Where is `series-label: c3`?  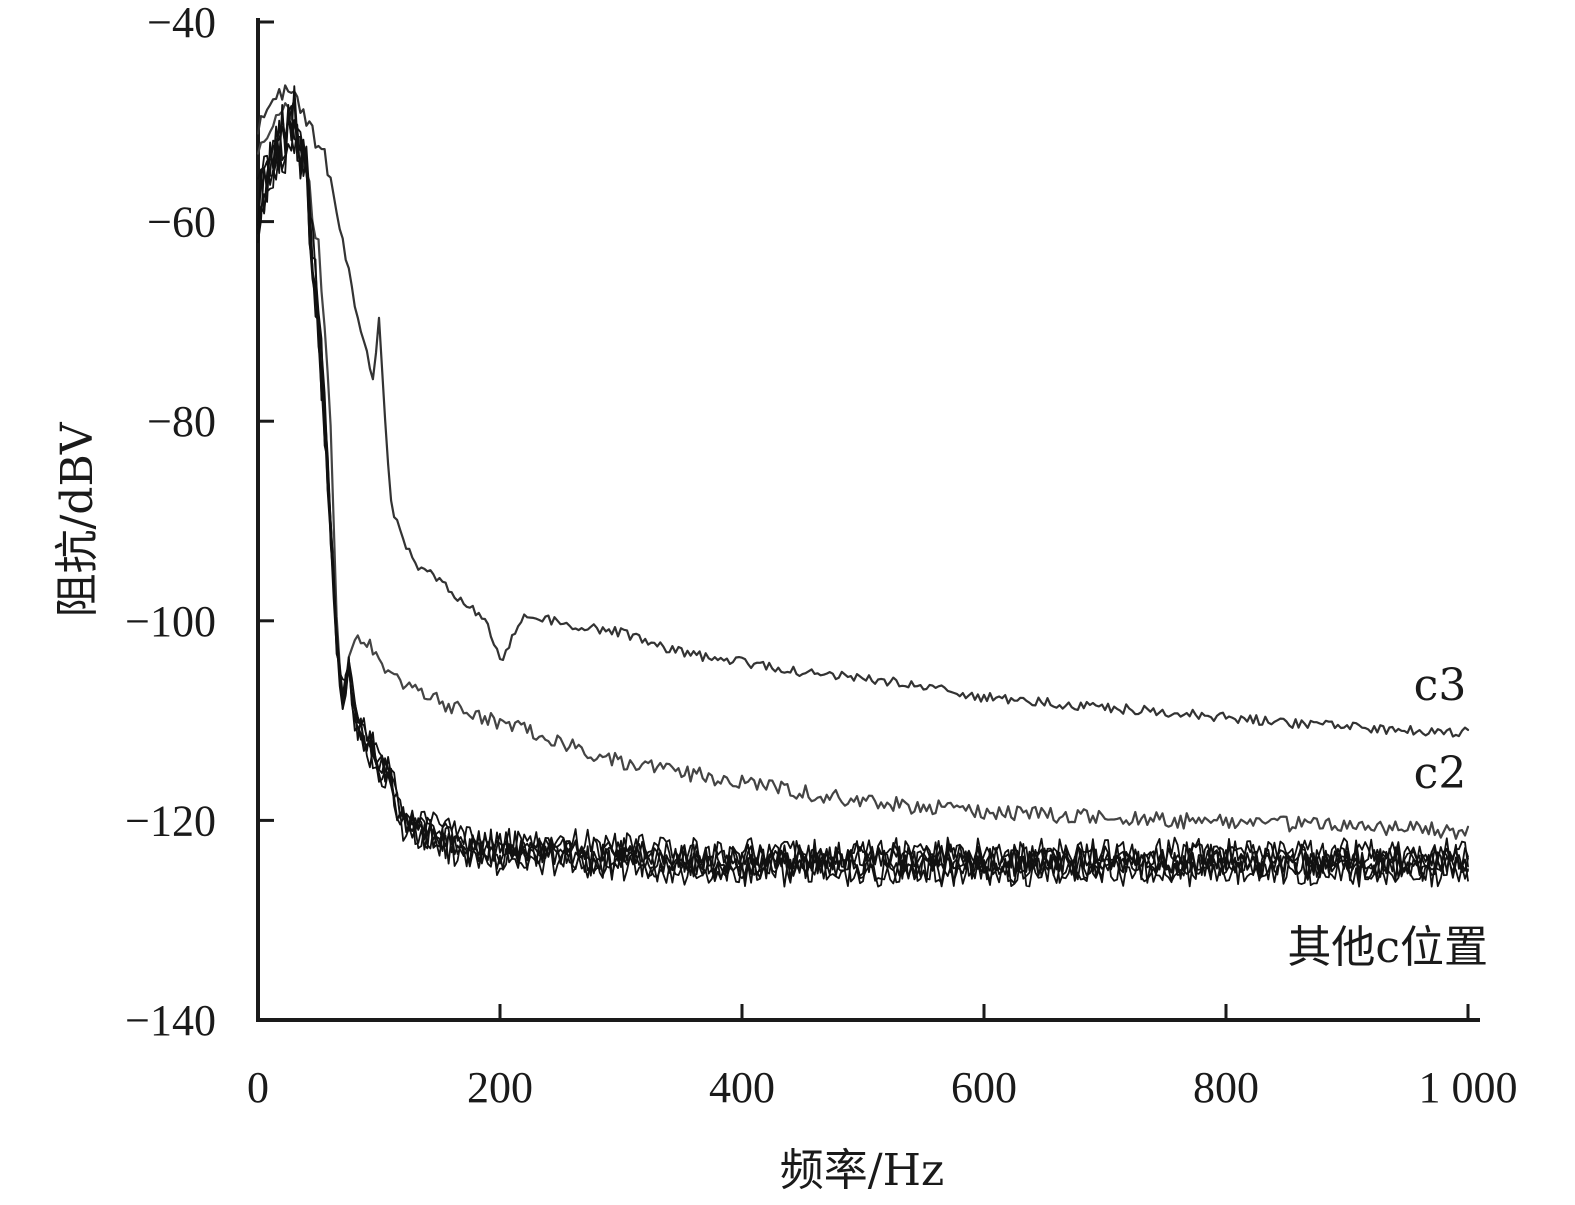
series-label: c3 is located at coordinates (1440, 685).